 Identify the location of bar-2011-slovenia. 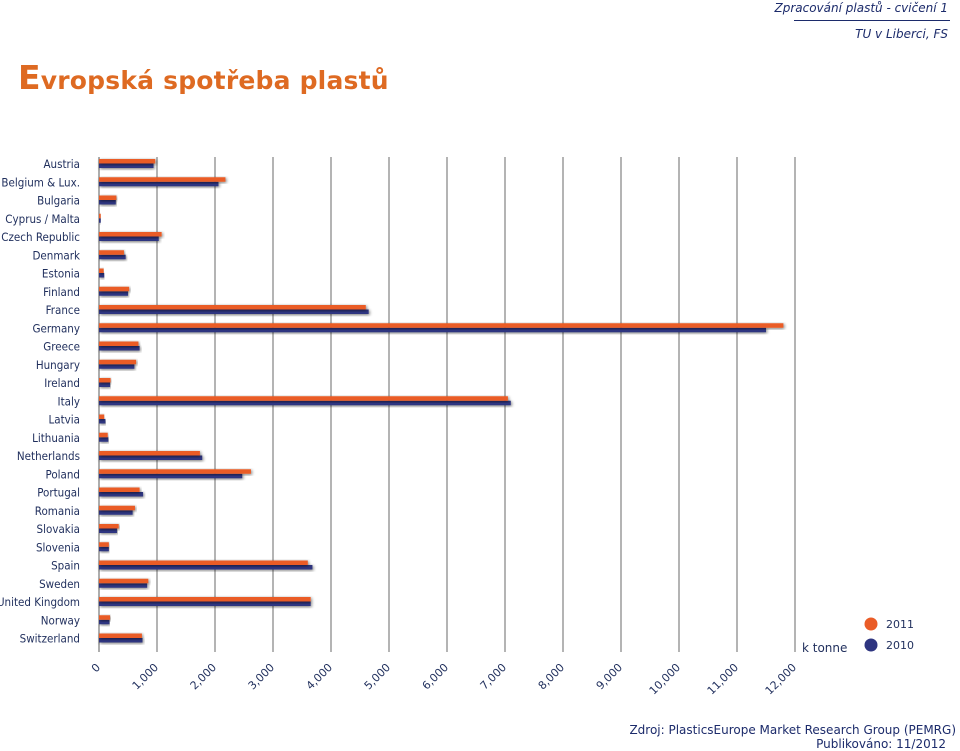
(104, 544).